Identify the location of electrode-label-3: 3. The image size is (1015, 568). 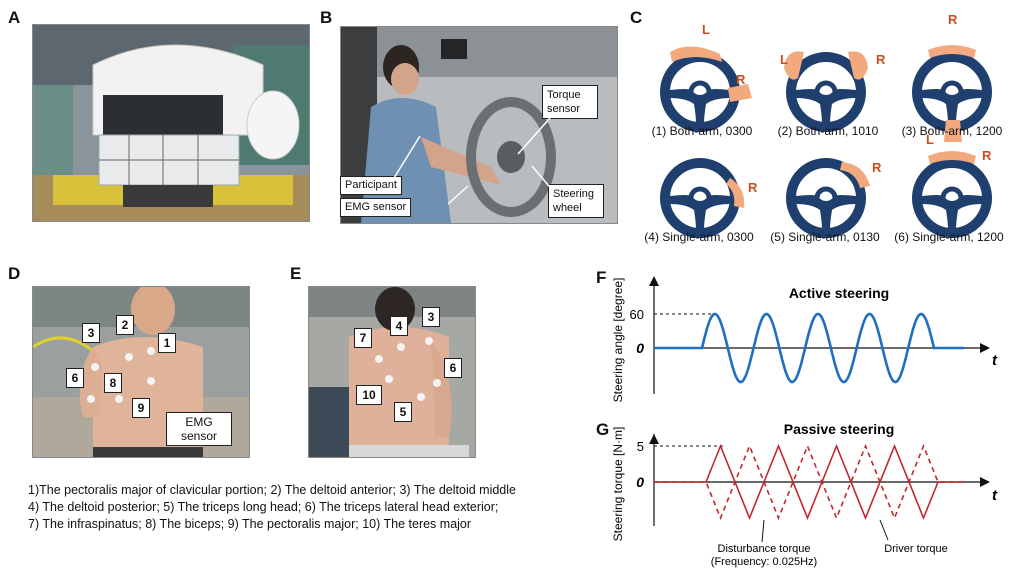
(91, 333).